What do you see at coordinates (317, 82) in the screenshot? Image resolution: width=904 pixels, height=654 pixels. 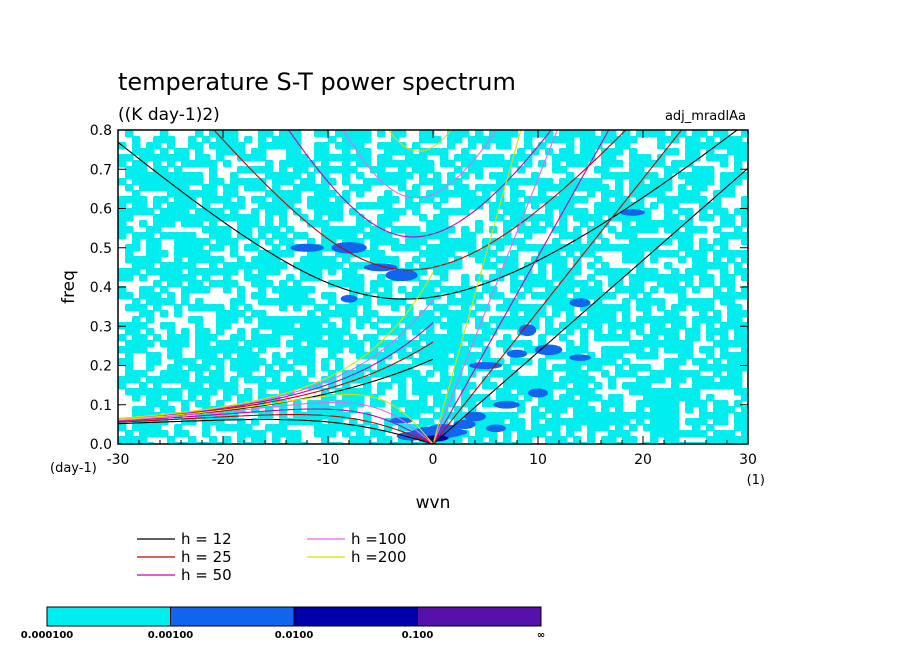 I see `chart-title: temperature S-T power spectrum` at bounding box center [317, 82].